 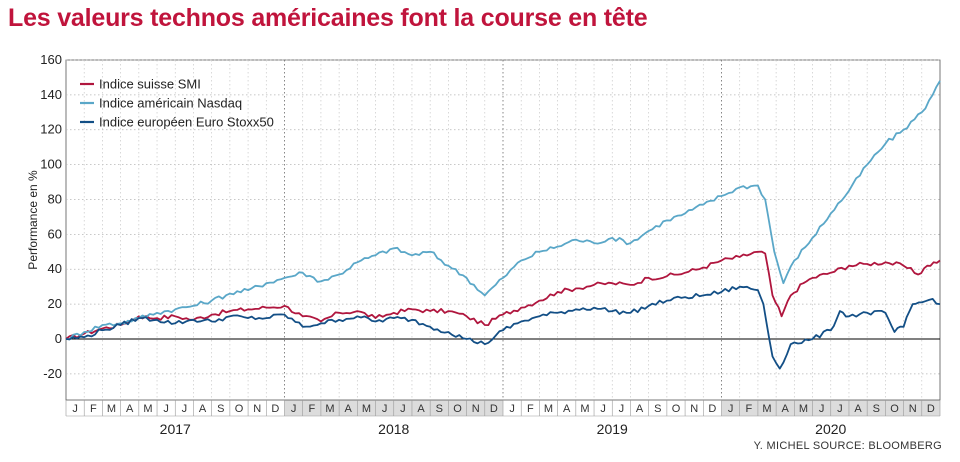 I want to click on legend-label-smi: Indice suisse SMI, so click(x=150, y=84).